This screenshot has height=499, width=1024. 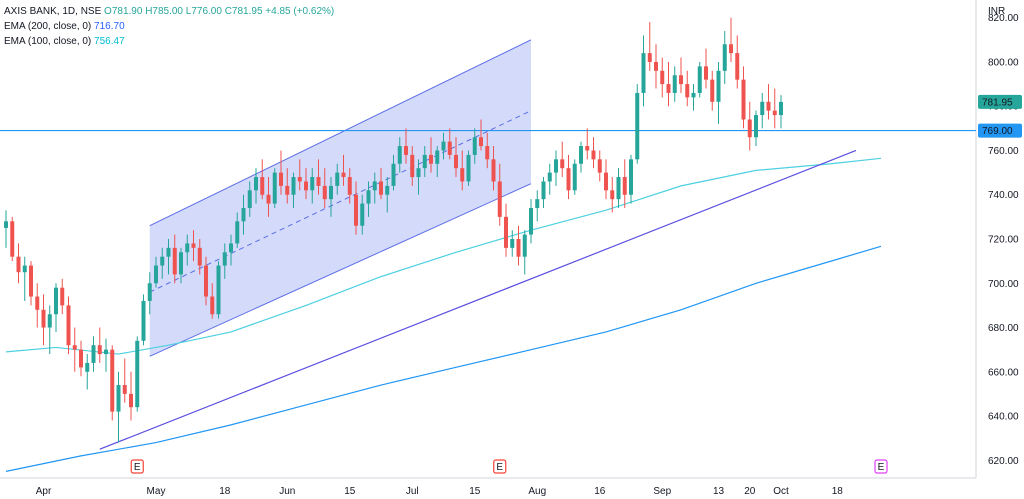 What do you see at coordinates (109, 26) in the screenshot?
I see `ema200-value: 716.70` at bounding box center [109, 26].